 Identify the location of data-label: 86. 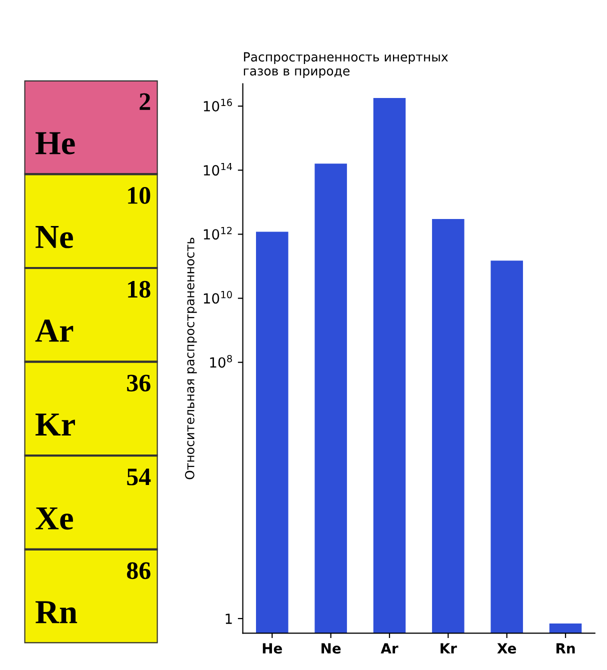
(138, 571).